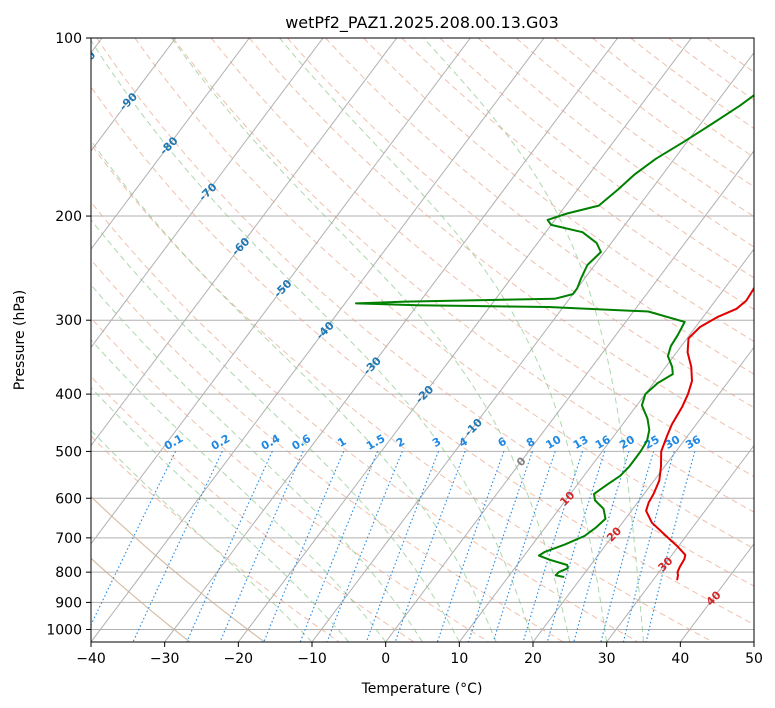  I want to click on x-tick-label: −30, so click(165, 659).